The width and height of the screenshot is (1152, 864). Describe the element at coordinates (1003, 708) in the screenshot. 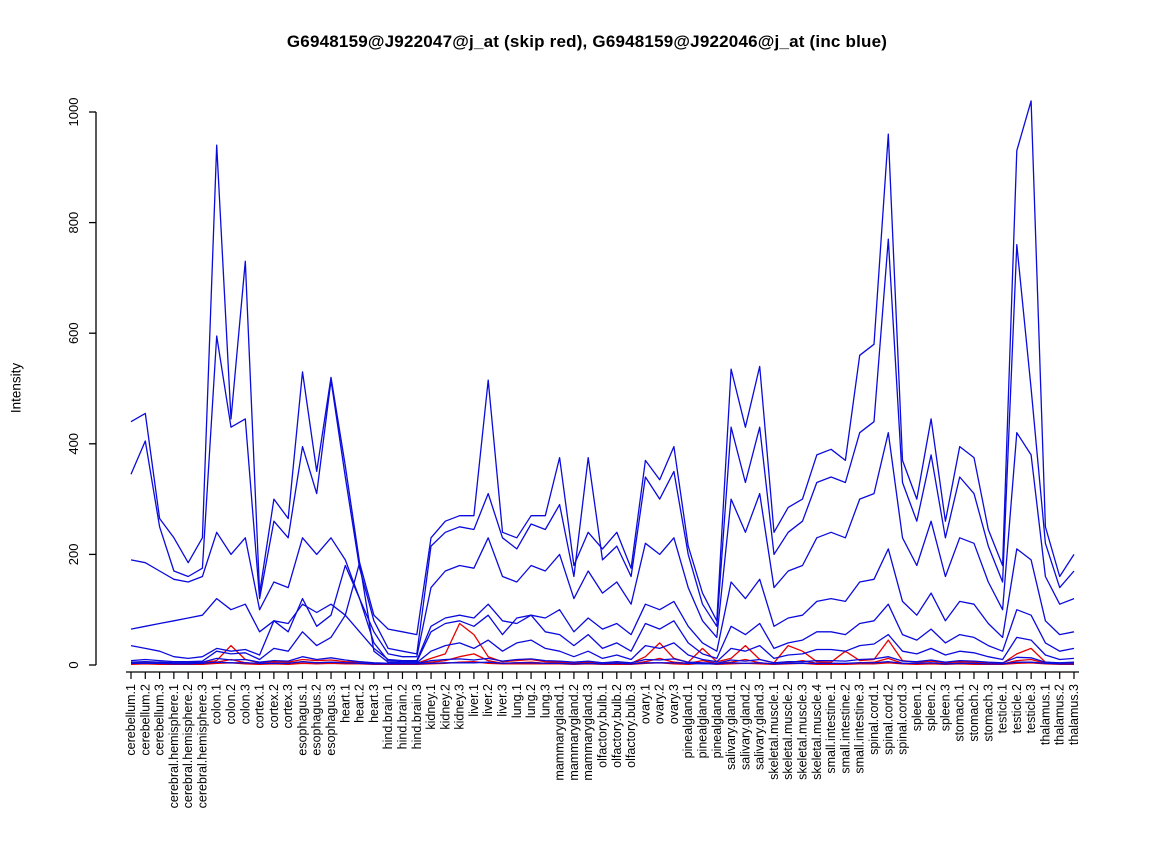

I see `x-tick-label: testicle.1` at that location.